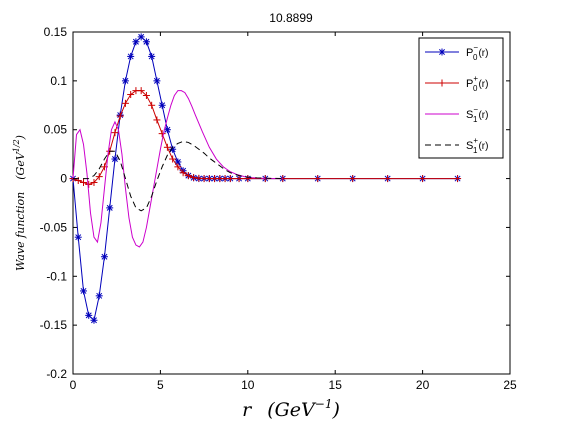  Describe the element at coordinates (456, 145) in the screenshot. I see `legend-item: S+ 1(r)` at that location.